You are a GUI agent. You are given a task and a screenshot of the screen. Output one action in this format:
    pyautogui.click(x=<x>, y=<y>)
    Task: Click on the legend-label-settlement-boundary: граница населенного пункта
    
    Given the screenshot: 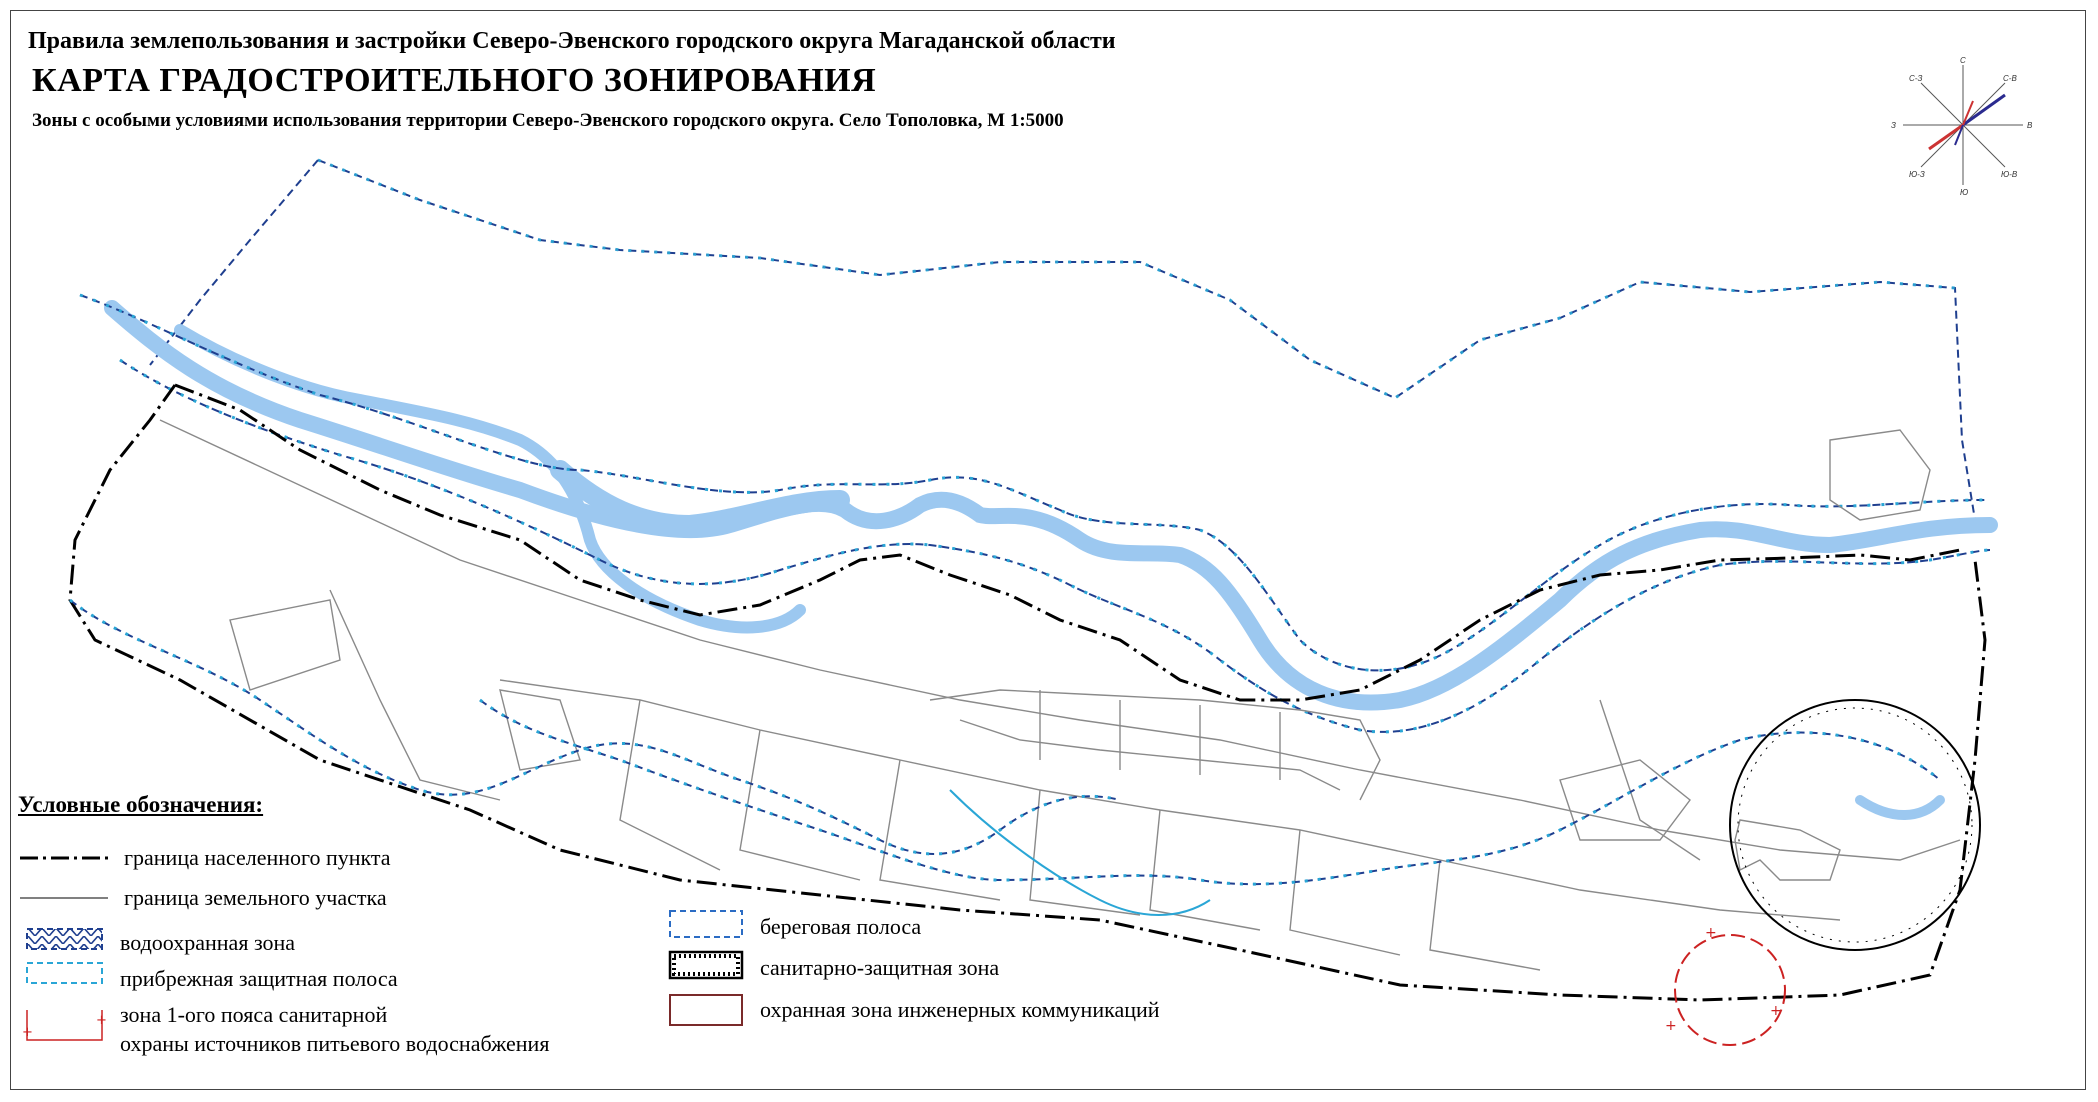 What is the action you would take?
    pyautogui.click(x=257, y=857)
    